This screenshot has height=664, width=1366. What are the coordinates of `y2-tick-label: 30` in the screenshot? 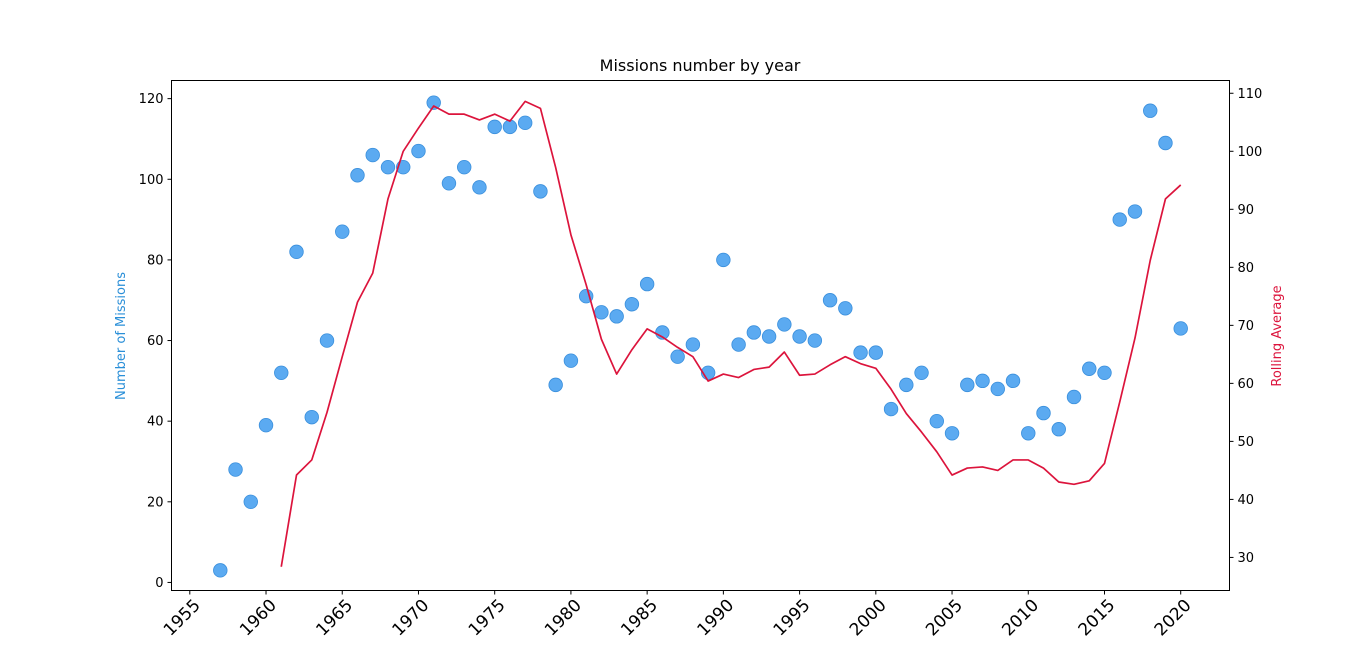 It's located at (1246, 558).